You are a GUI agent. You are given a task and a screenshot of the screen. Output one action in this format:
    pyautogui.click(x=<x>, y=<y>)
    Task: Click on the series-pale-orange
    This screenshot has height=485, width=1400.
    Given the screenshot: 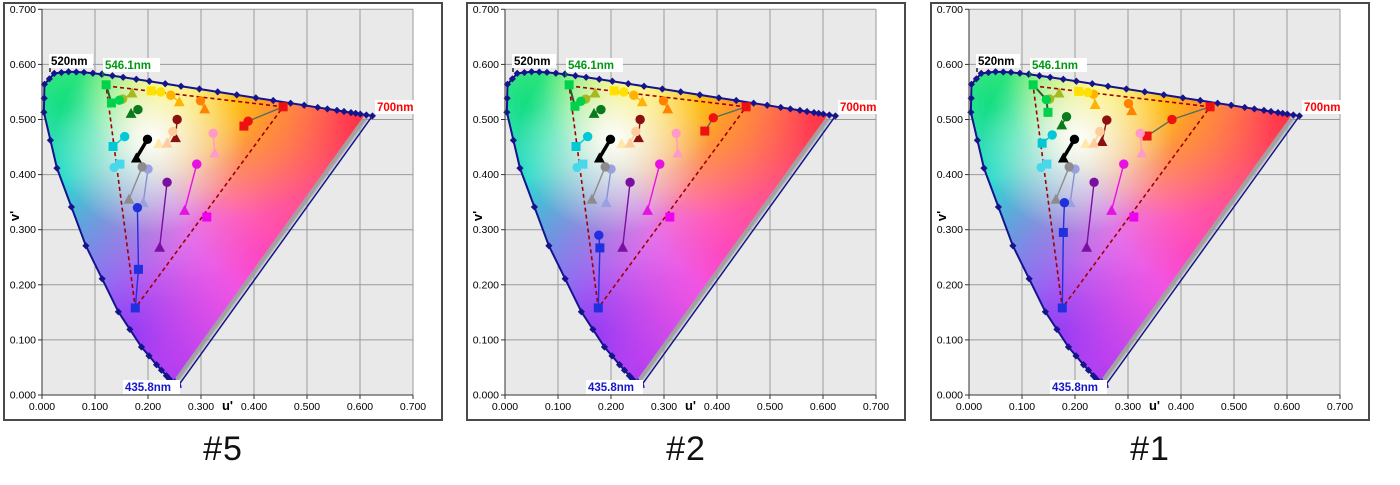 What is the action you would take?
    pyautogui.click(x=169, y=137)
    